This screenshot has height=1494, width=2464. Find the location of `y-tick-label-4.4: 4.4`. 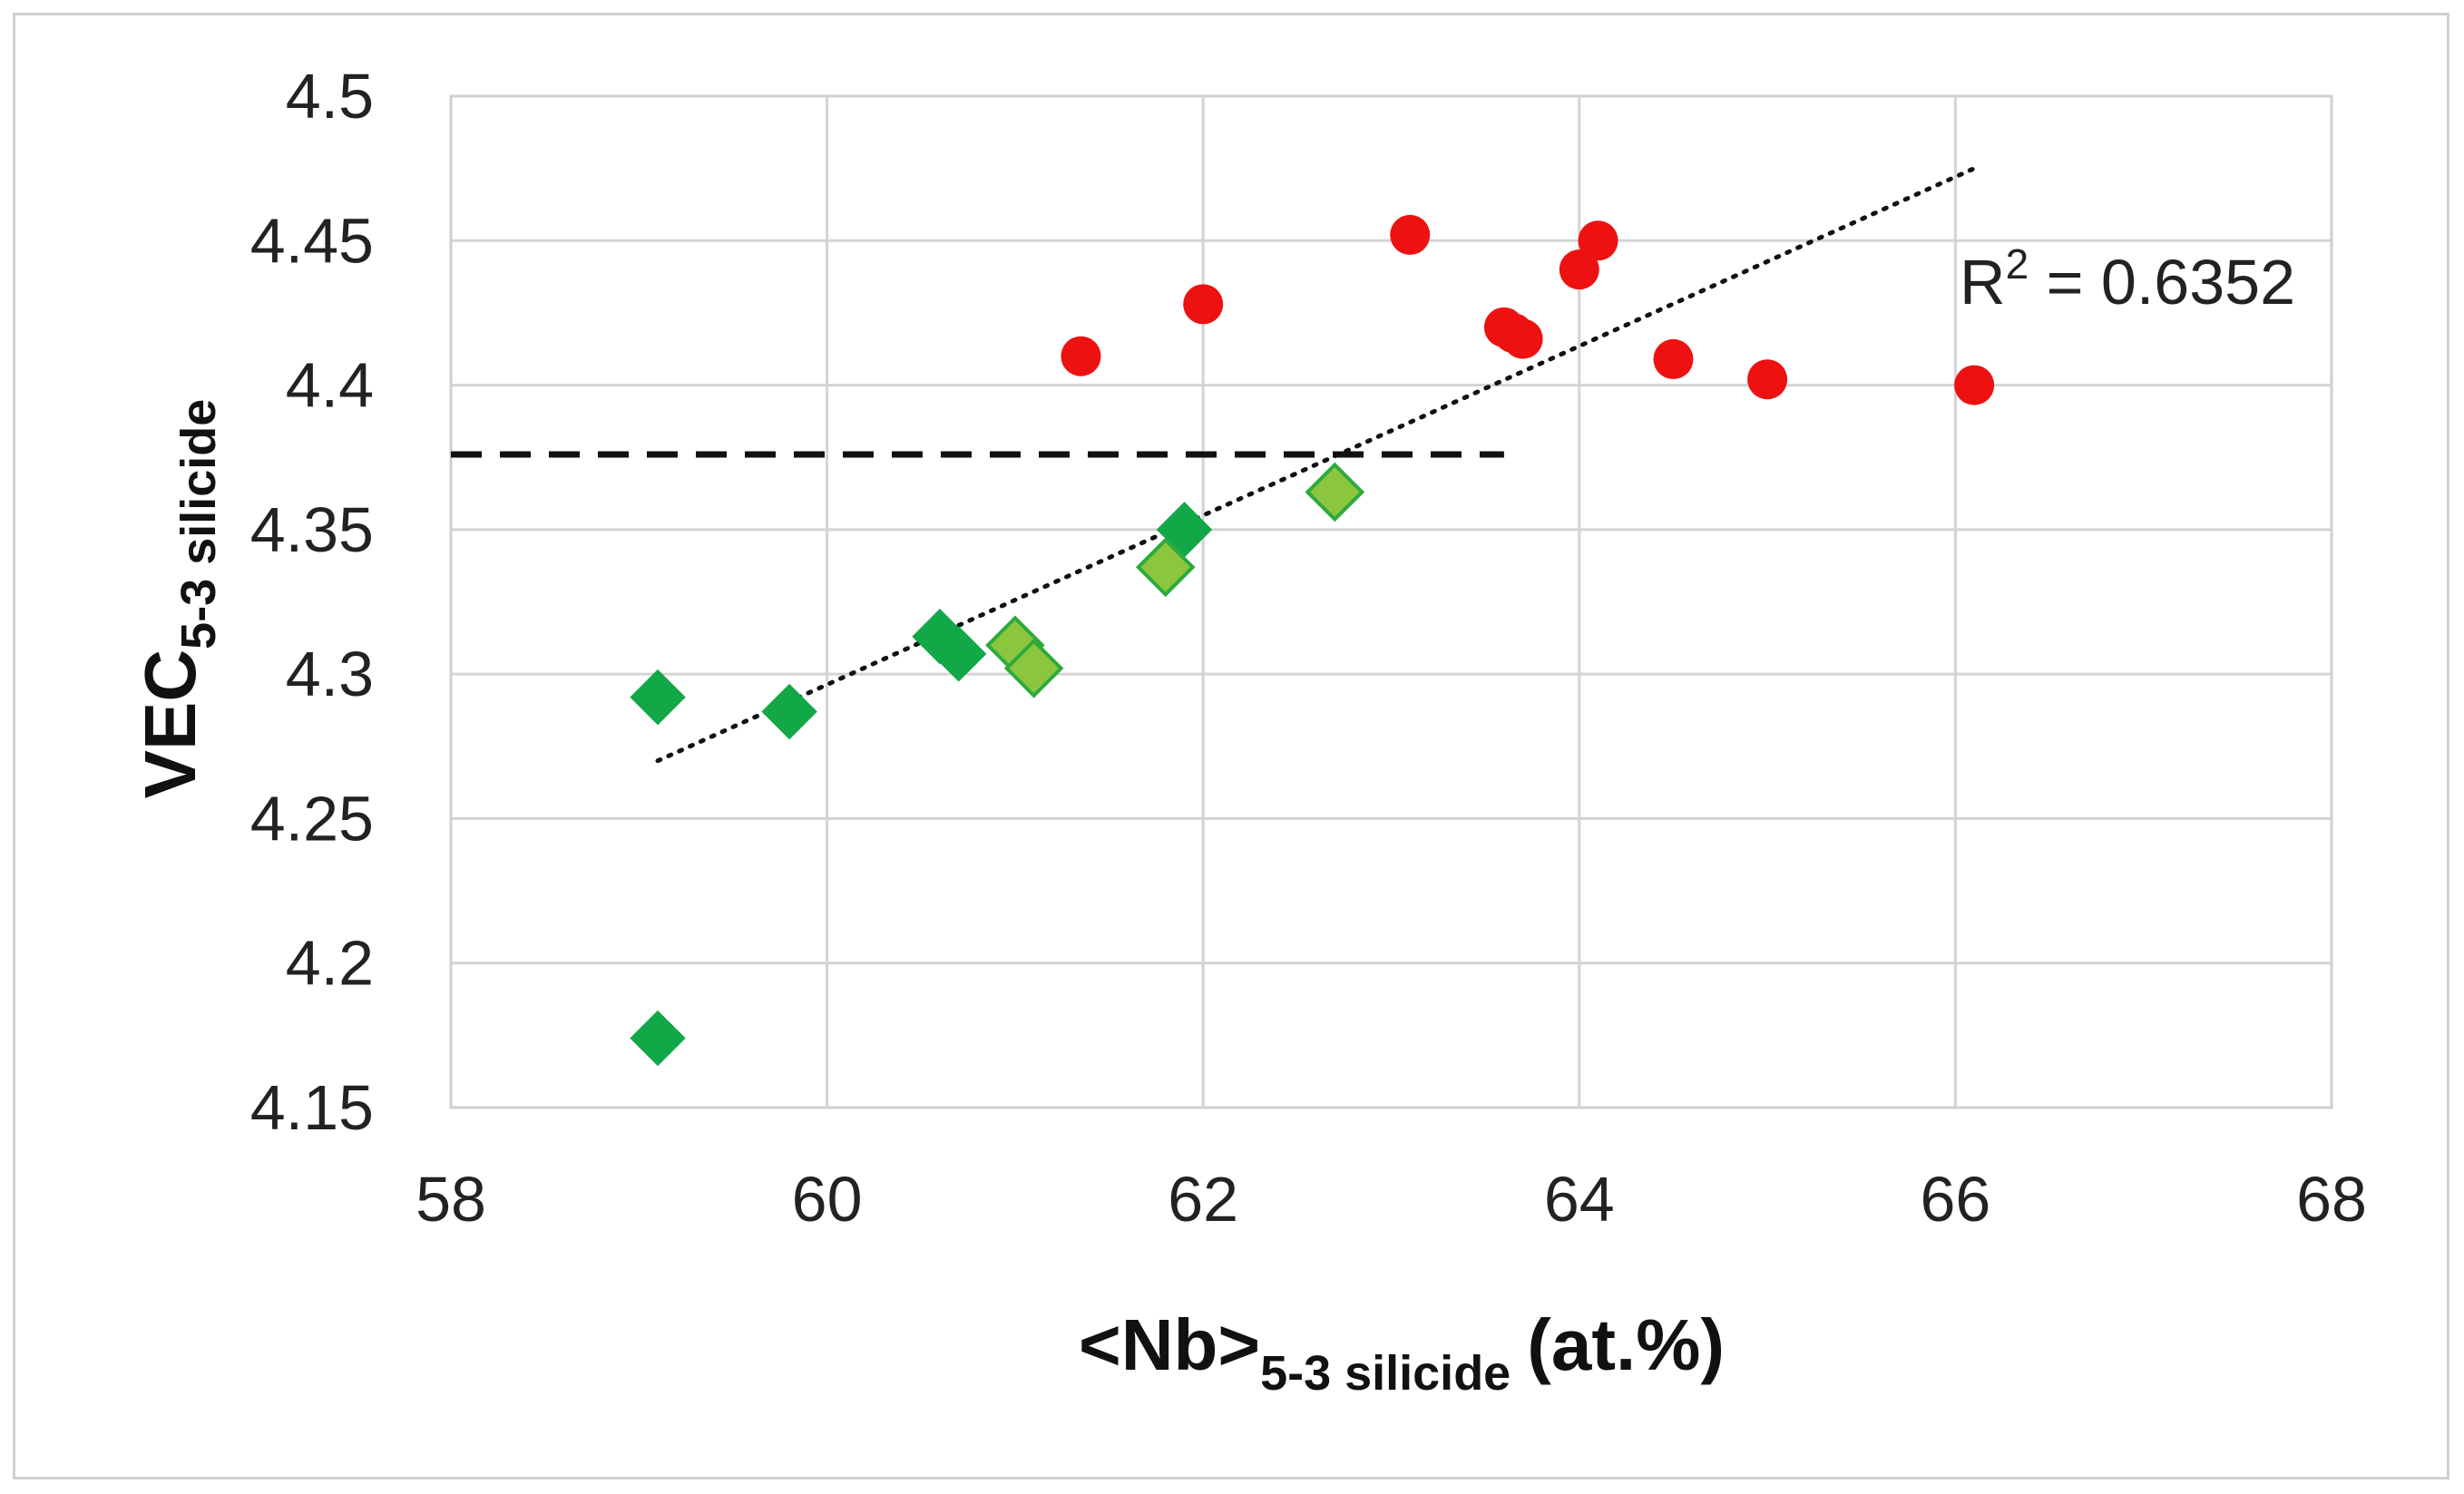

y-tick-label-4.4: 4.4 is located at coordinates (330, 385).